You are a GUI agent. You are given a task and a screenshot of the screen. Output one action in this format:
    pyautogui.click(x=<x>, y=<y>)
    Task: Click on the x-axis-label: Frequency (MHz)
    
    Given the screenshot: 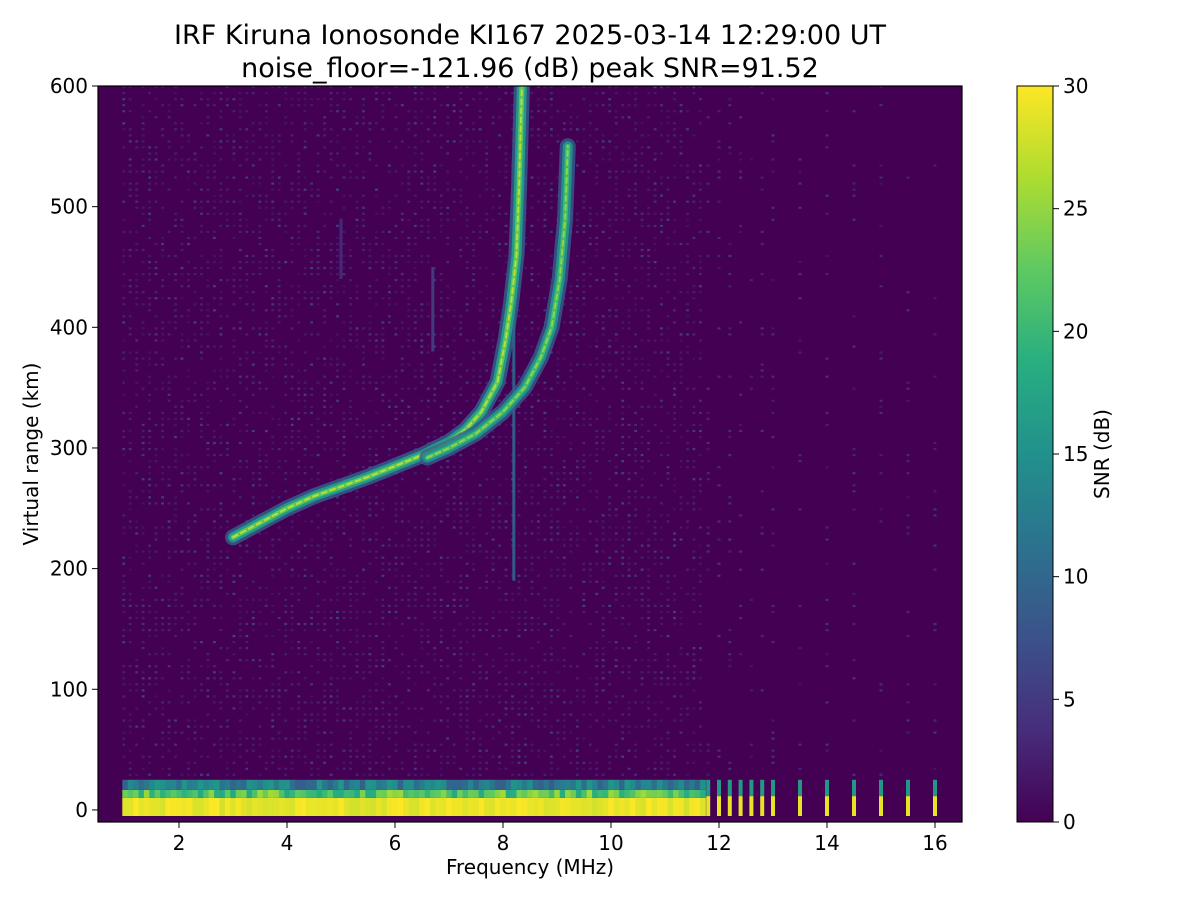 What is the action you would take?
    pyautogui.click(x=530, y=867)
    